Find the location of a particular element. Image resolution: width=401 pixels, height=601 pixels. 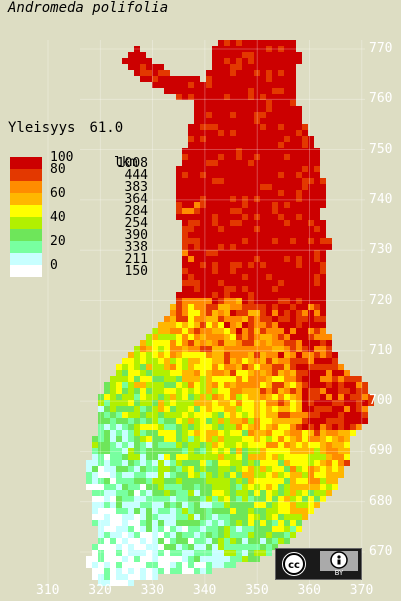

y-tick-label: 760 is located at coordinates (381, 99).